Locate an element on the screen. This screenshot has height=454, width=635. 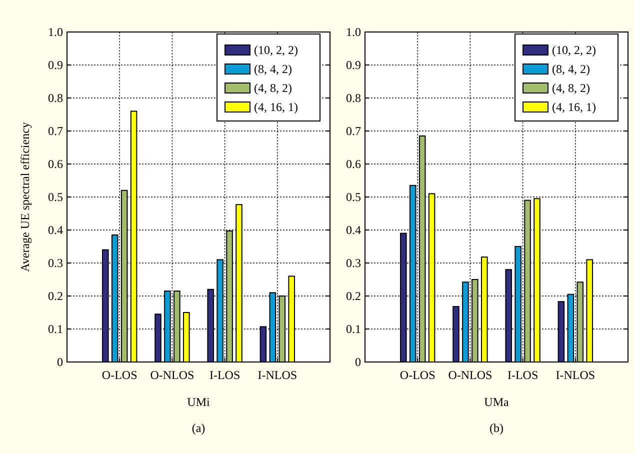
text: (b) is located at coordinates (497, 428).